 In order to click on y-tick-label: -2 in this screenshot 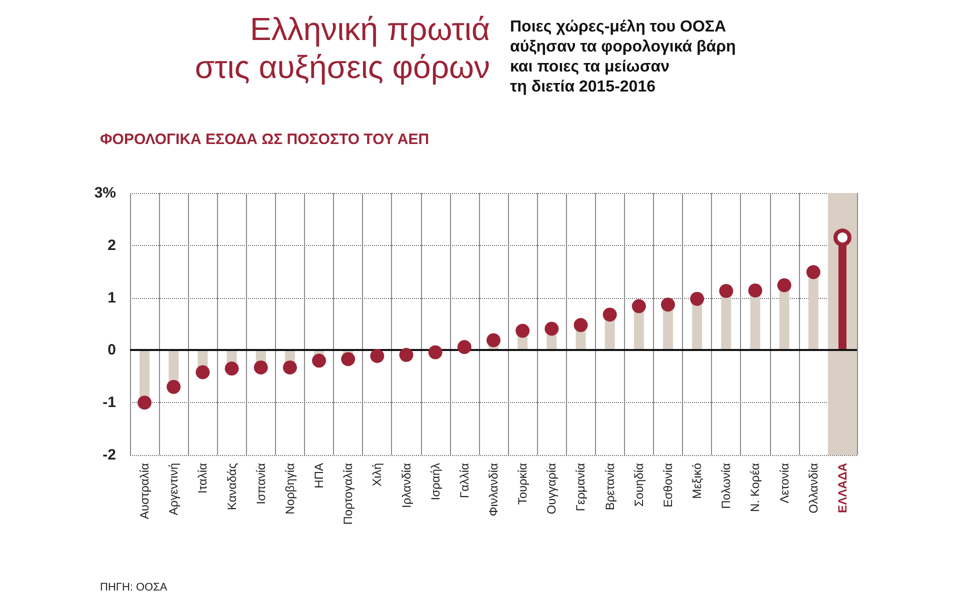, I will do `click(109, 455)`.